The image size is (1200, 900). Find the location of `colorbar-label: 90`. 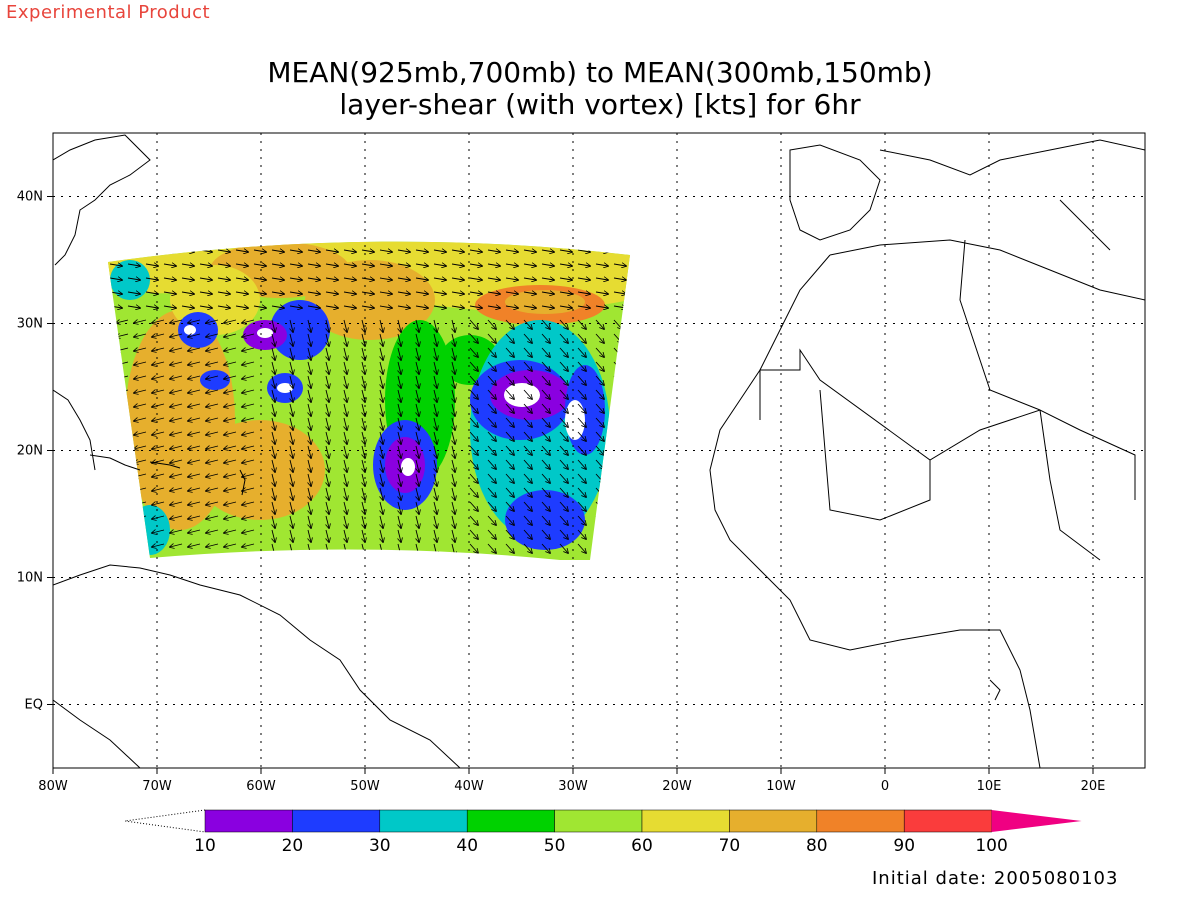

colorbar-label: 90 is located at coordinates (904, 846).